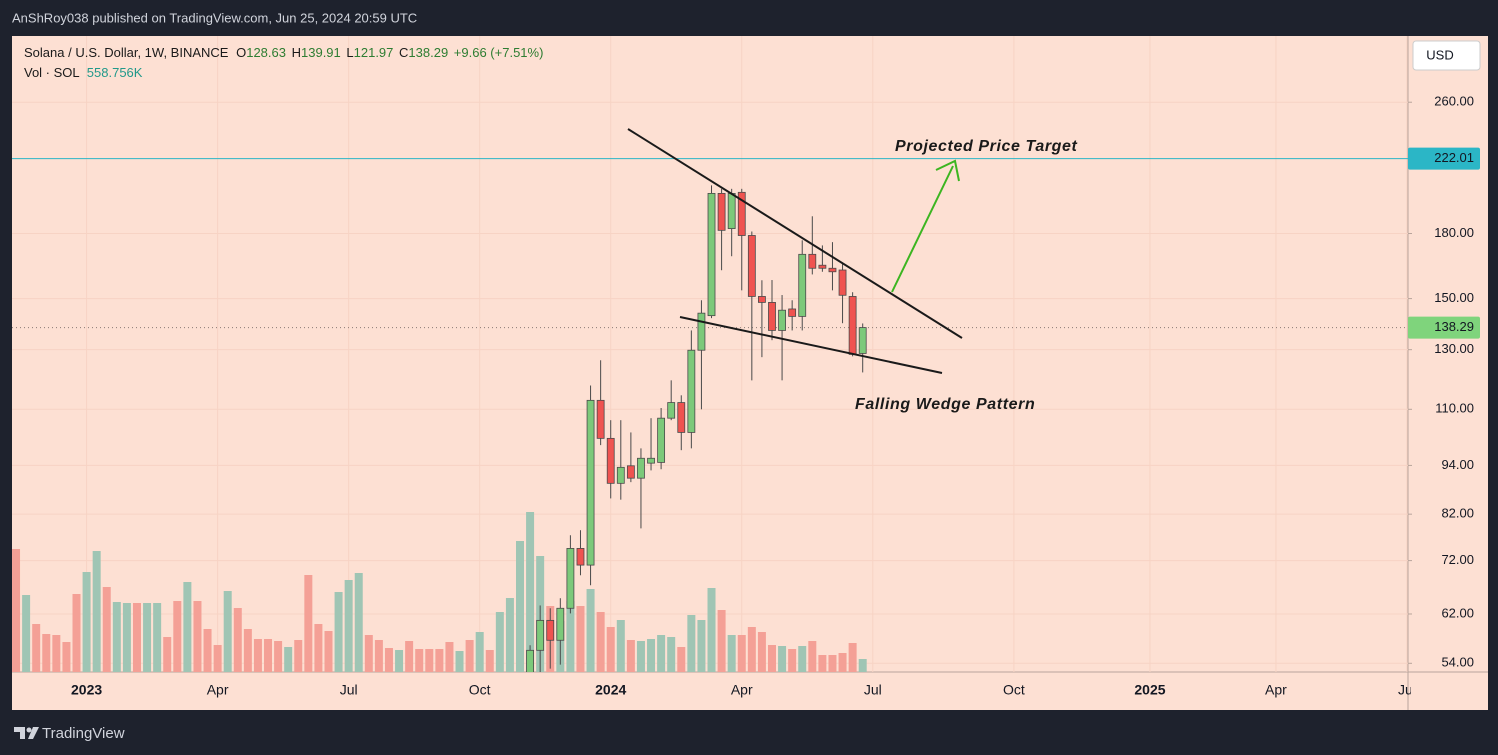 The width and height of the screenshot is (1498, 755). I want to click on y-tick-label: 82.00, so click(1457, 513).